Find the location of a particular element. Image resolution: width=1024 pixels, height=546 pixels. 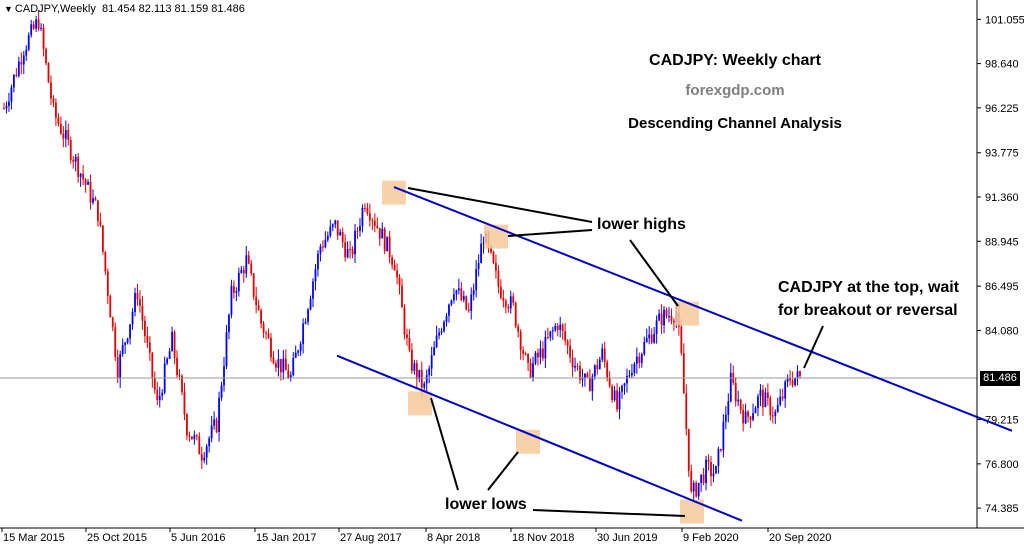

y-tick-label: 86.495 is located at coordinates (1002, 287).